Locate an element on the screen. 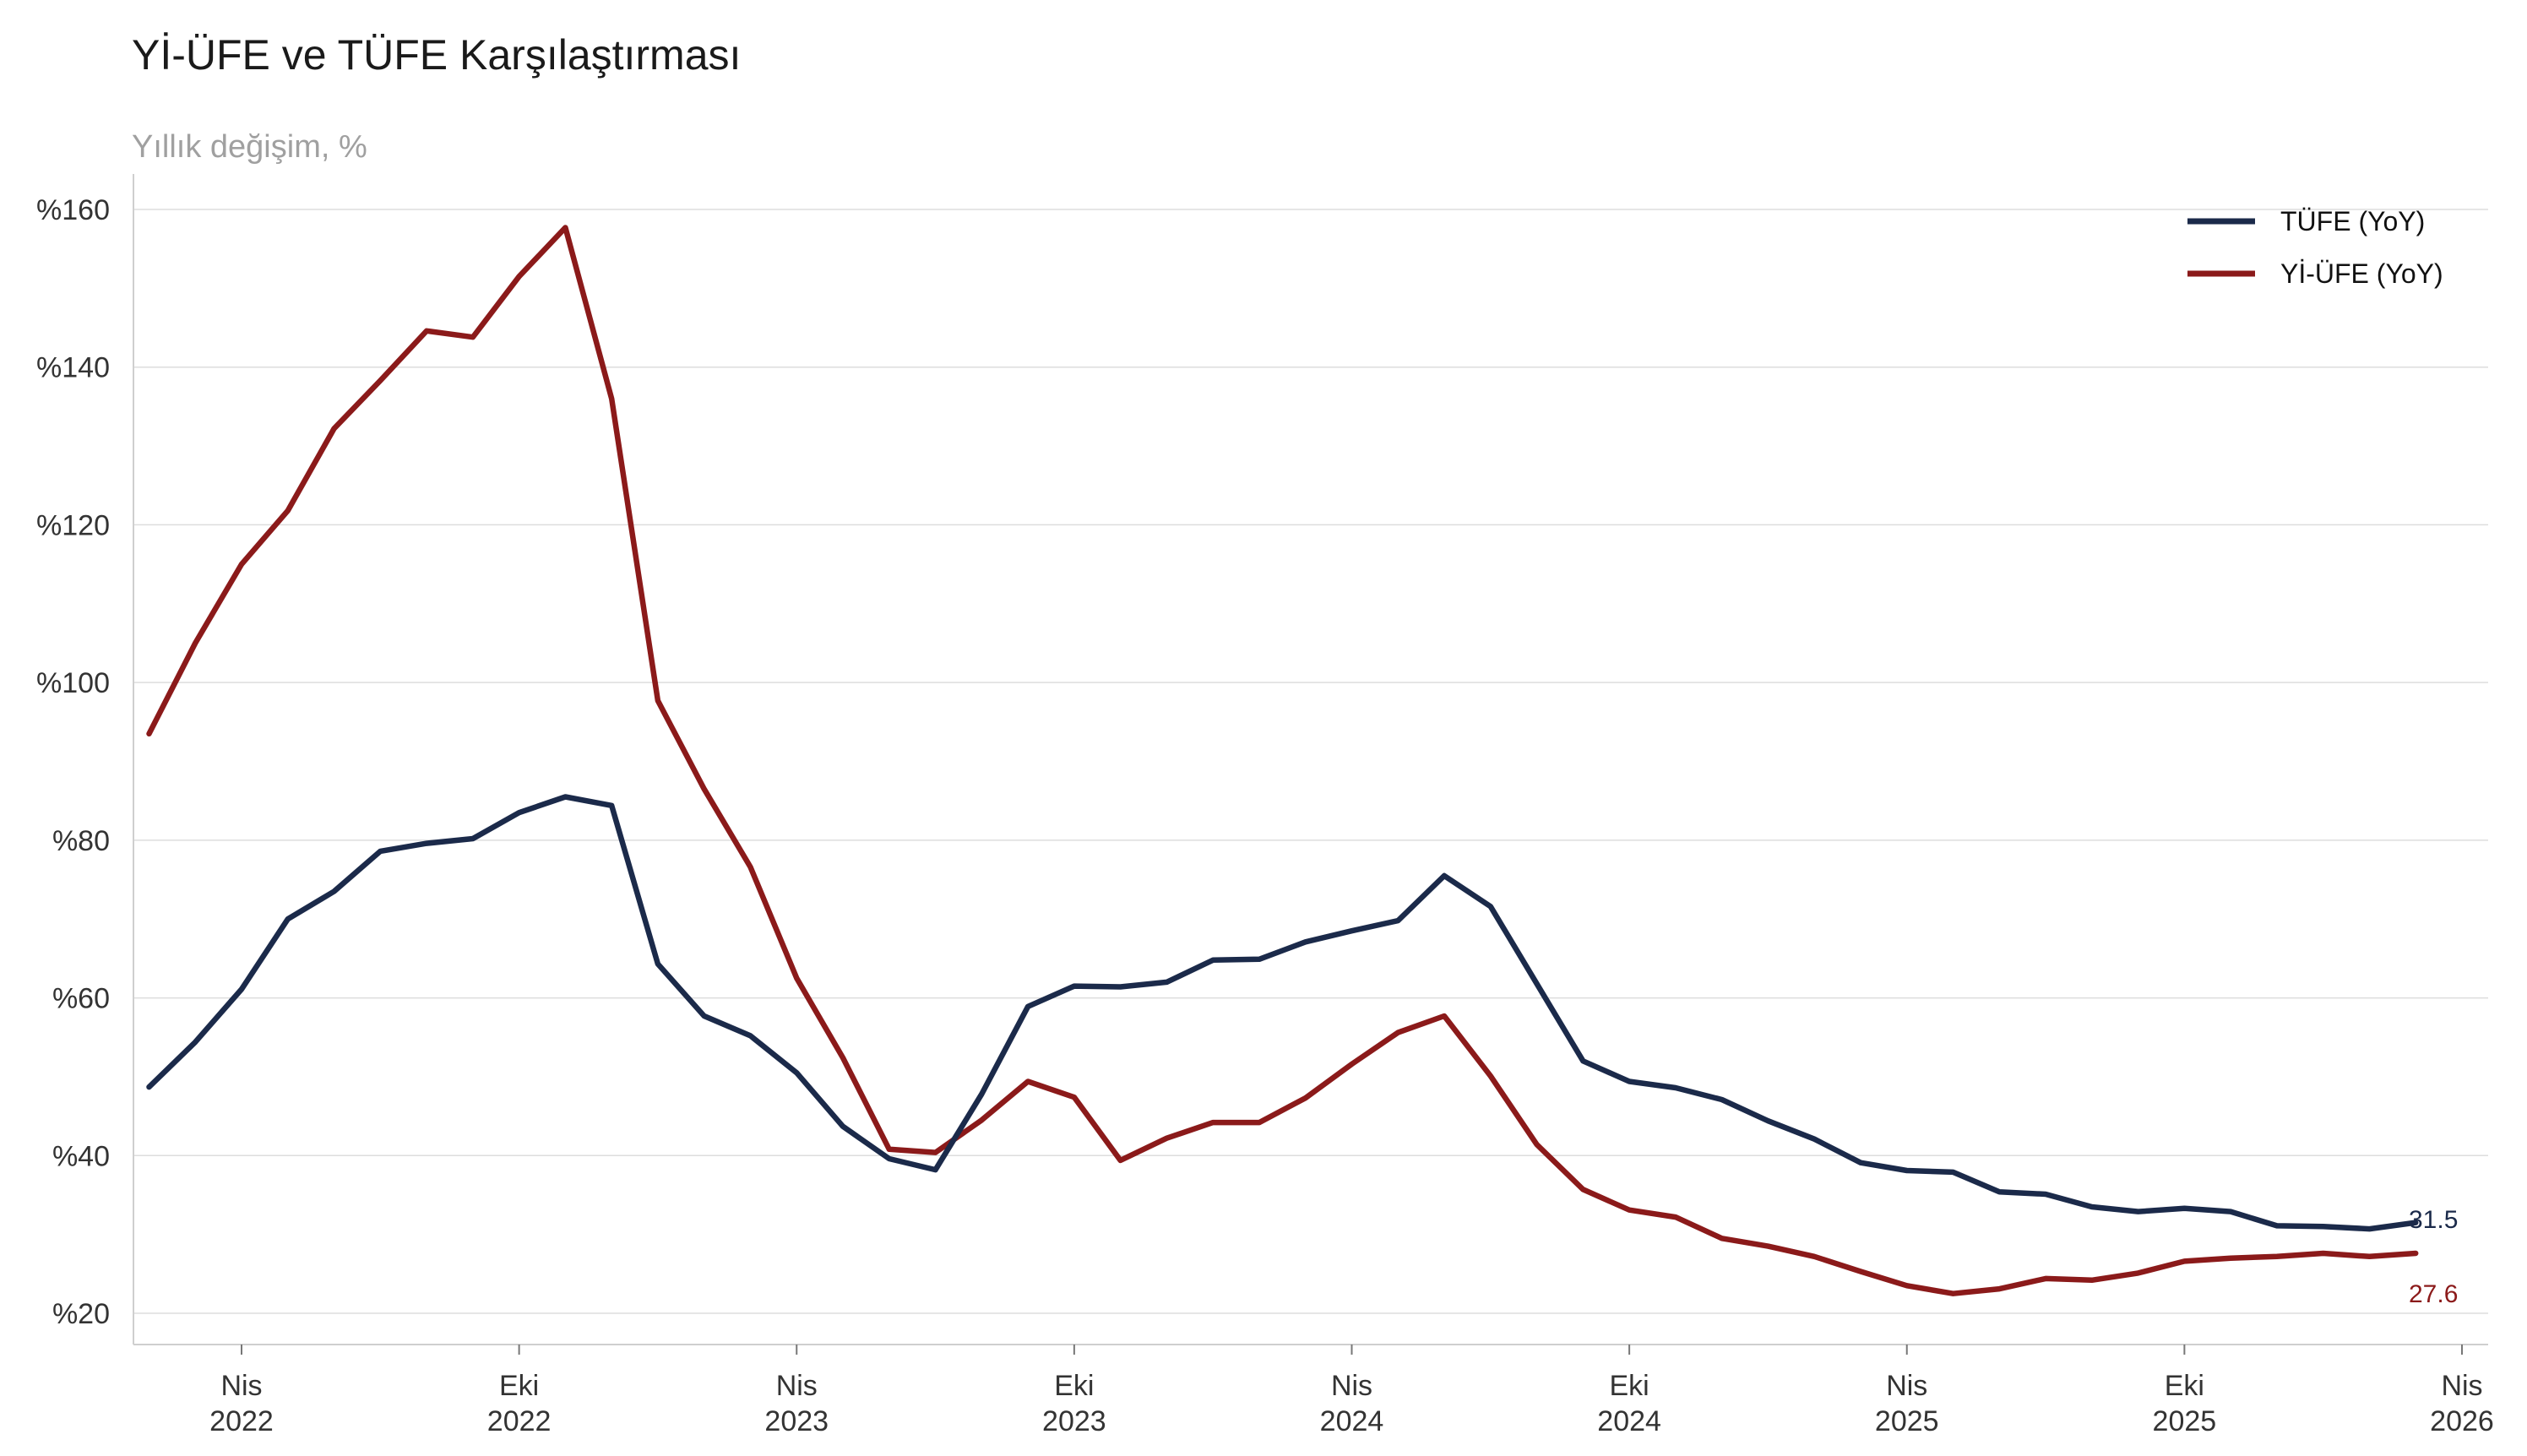 This screenshot has width=2527, height=1456. y-tick-label-20: %20 is located at coordinates (81, 1314).